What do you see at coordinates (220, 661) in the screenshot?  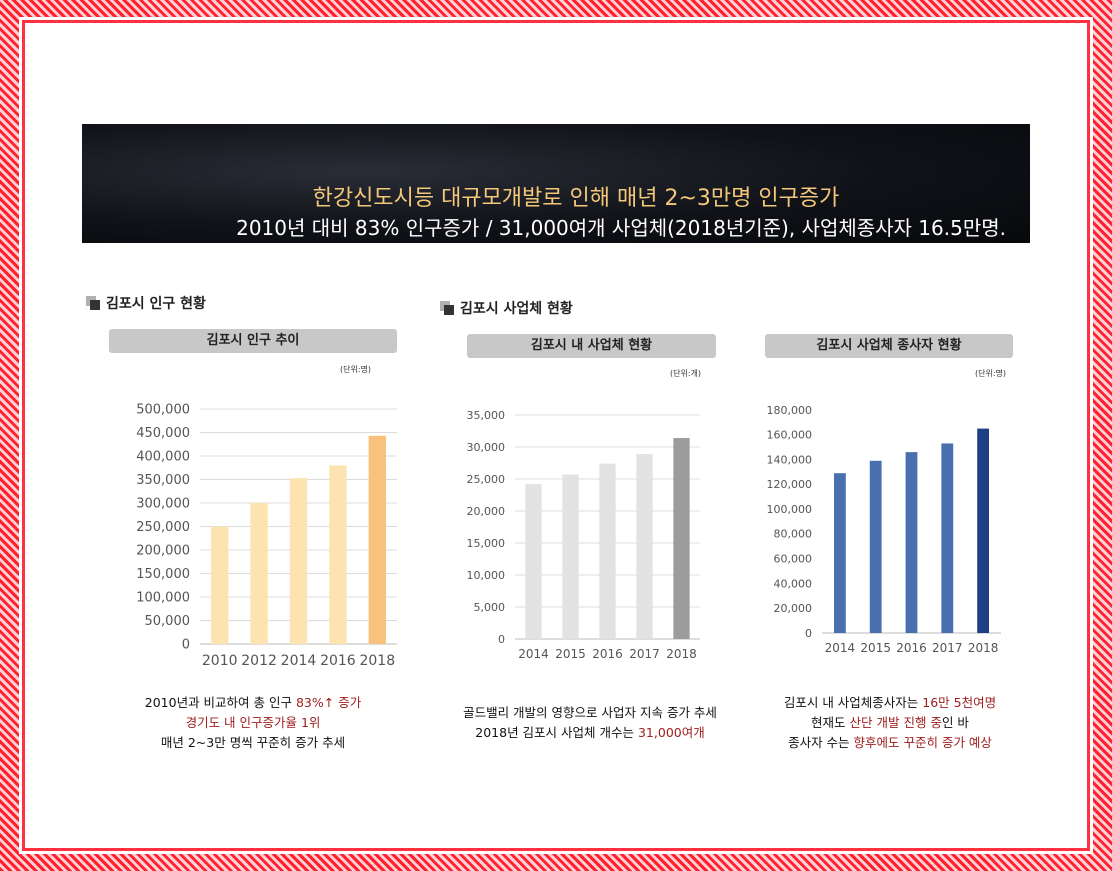 I see `x-tick-label: 2010` at bounding box center [220, 661].